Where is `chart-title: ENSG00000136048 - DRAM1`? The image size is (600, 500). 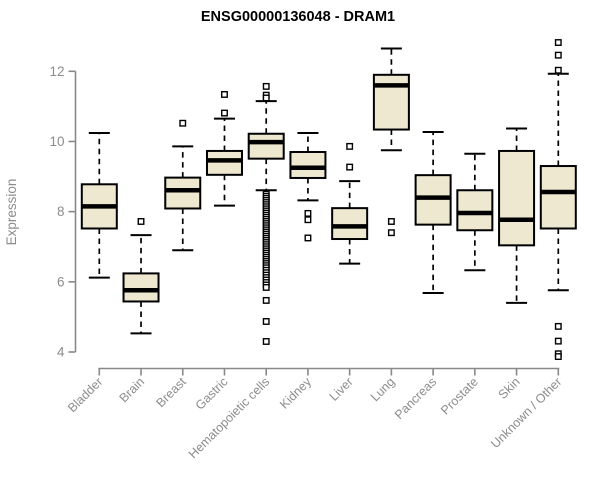 chart-title: ENSG00000136048 - DRAM1 is located at coordinates (298, 17).